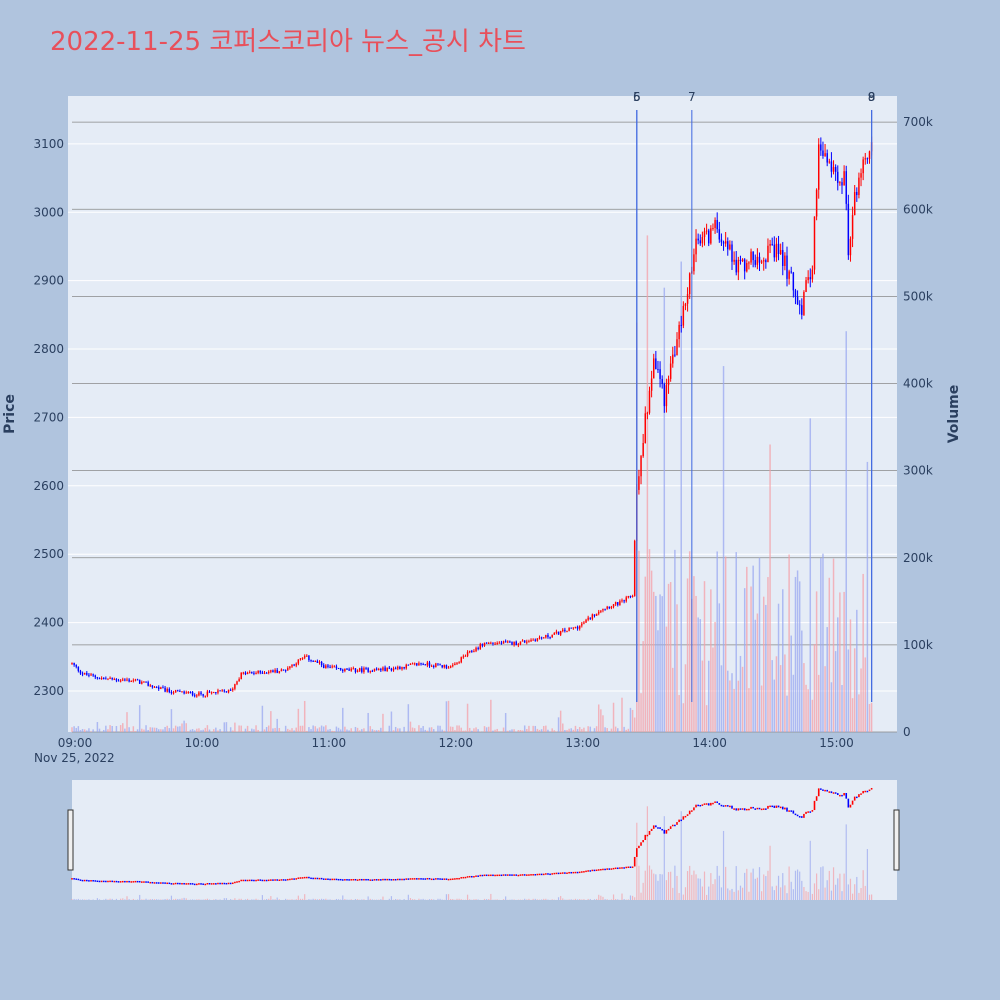  I want to click on annotation-label: 9, so click(872, 97).